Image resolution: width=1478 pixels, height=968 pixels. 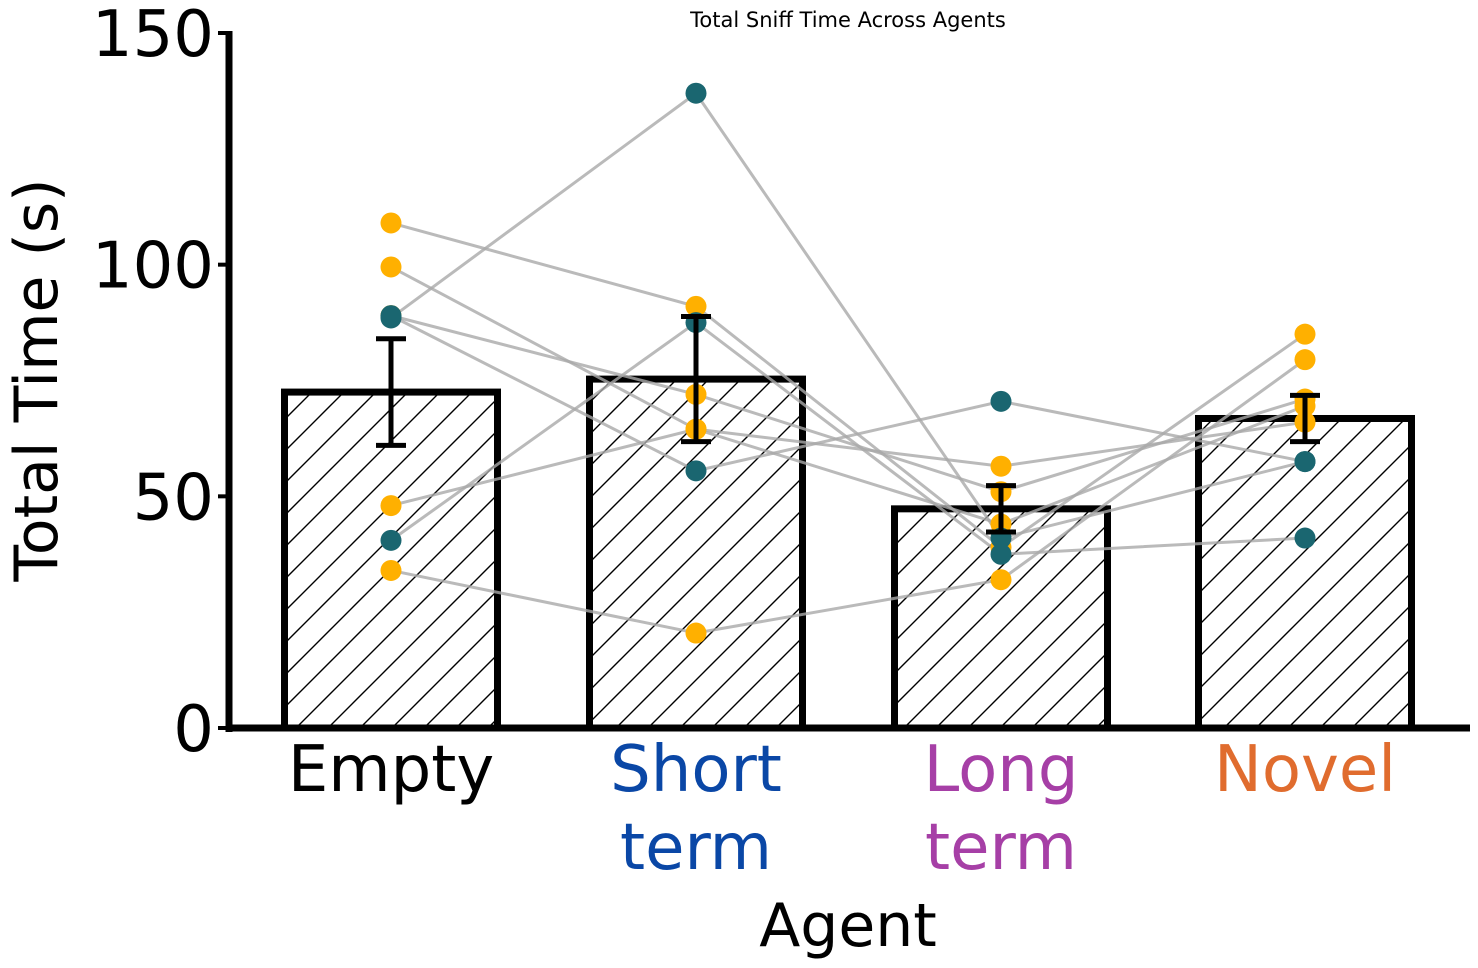 What do you see at coordinates (1001, 848) in the screenshot?
I see `x-tick-label-2-1: term` at bounding box center [1001, 848].